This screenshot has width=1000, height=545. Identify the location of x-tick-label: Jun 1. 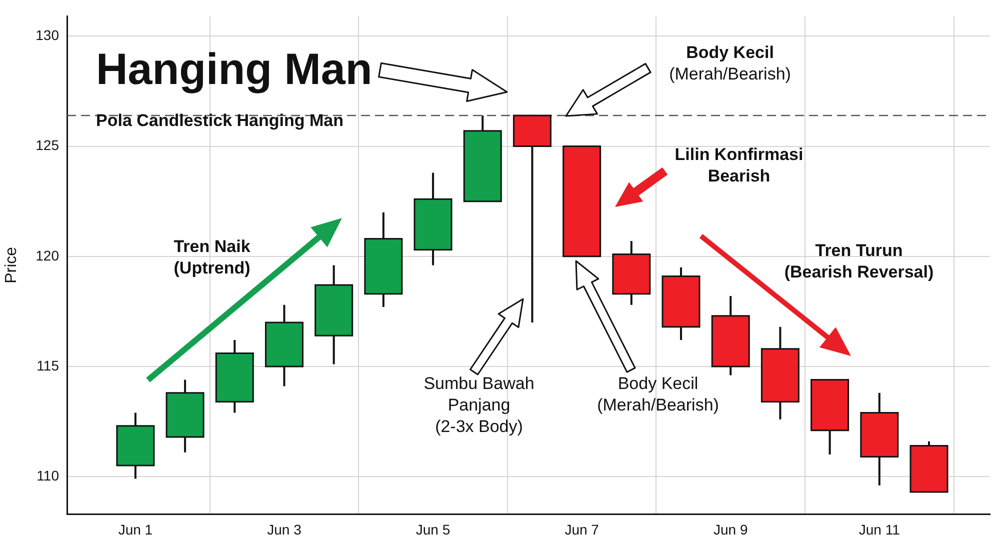
(135, 529).